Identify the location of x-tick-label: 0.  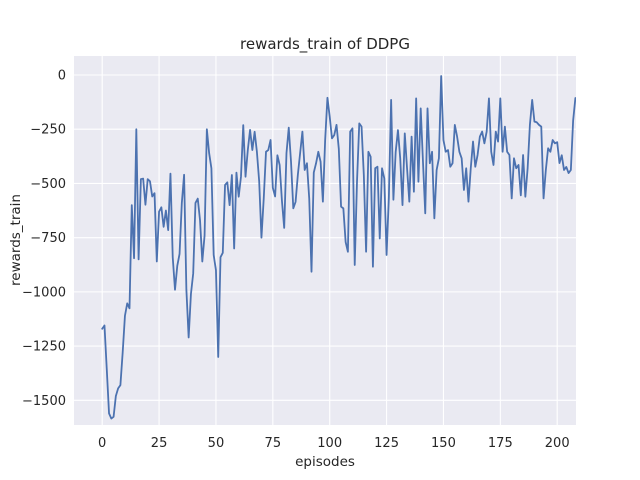
(102, 443).